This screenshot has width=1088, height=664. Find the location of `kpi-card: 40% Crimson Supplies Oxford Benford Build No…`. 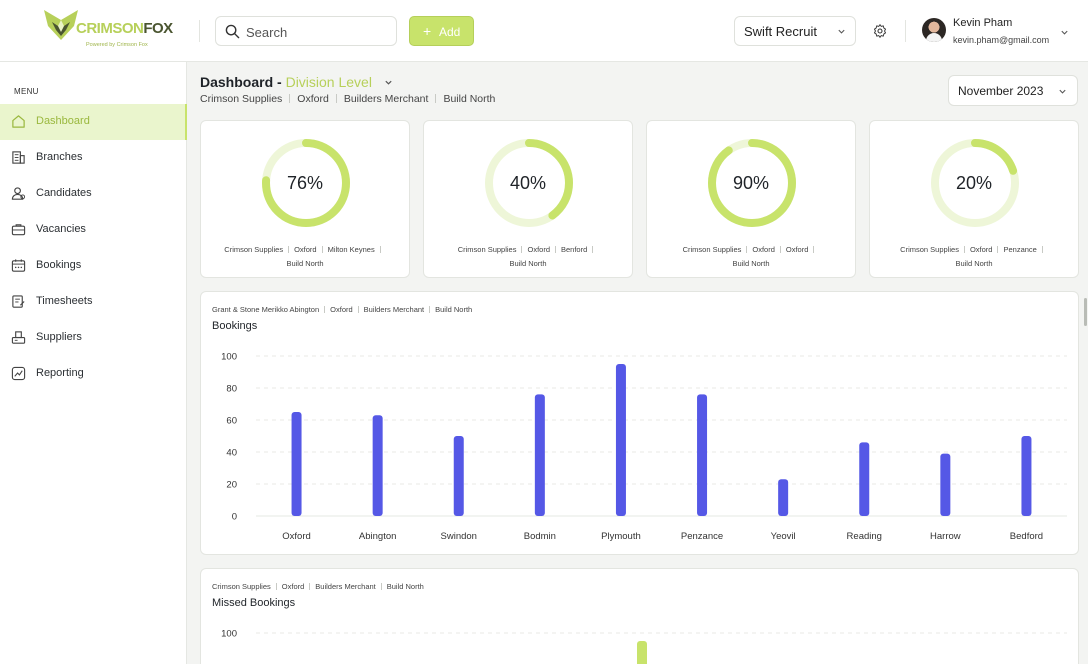

kpi-card: 40% Crimson Supplies Oxford Benford Build No… is located at coordinates (528, 199).